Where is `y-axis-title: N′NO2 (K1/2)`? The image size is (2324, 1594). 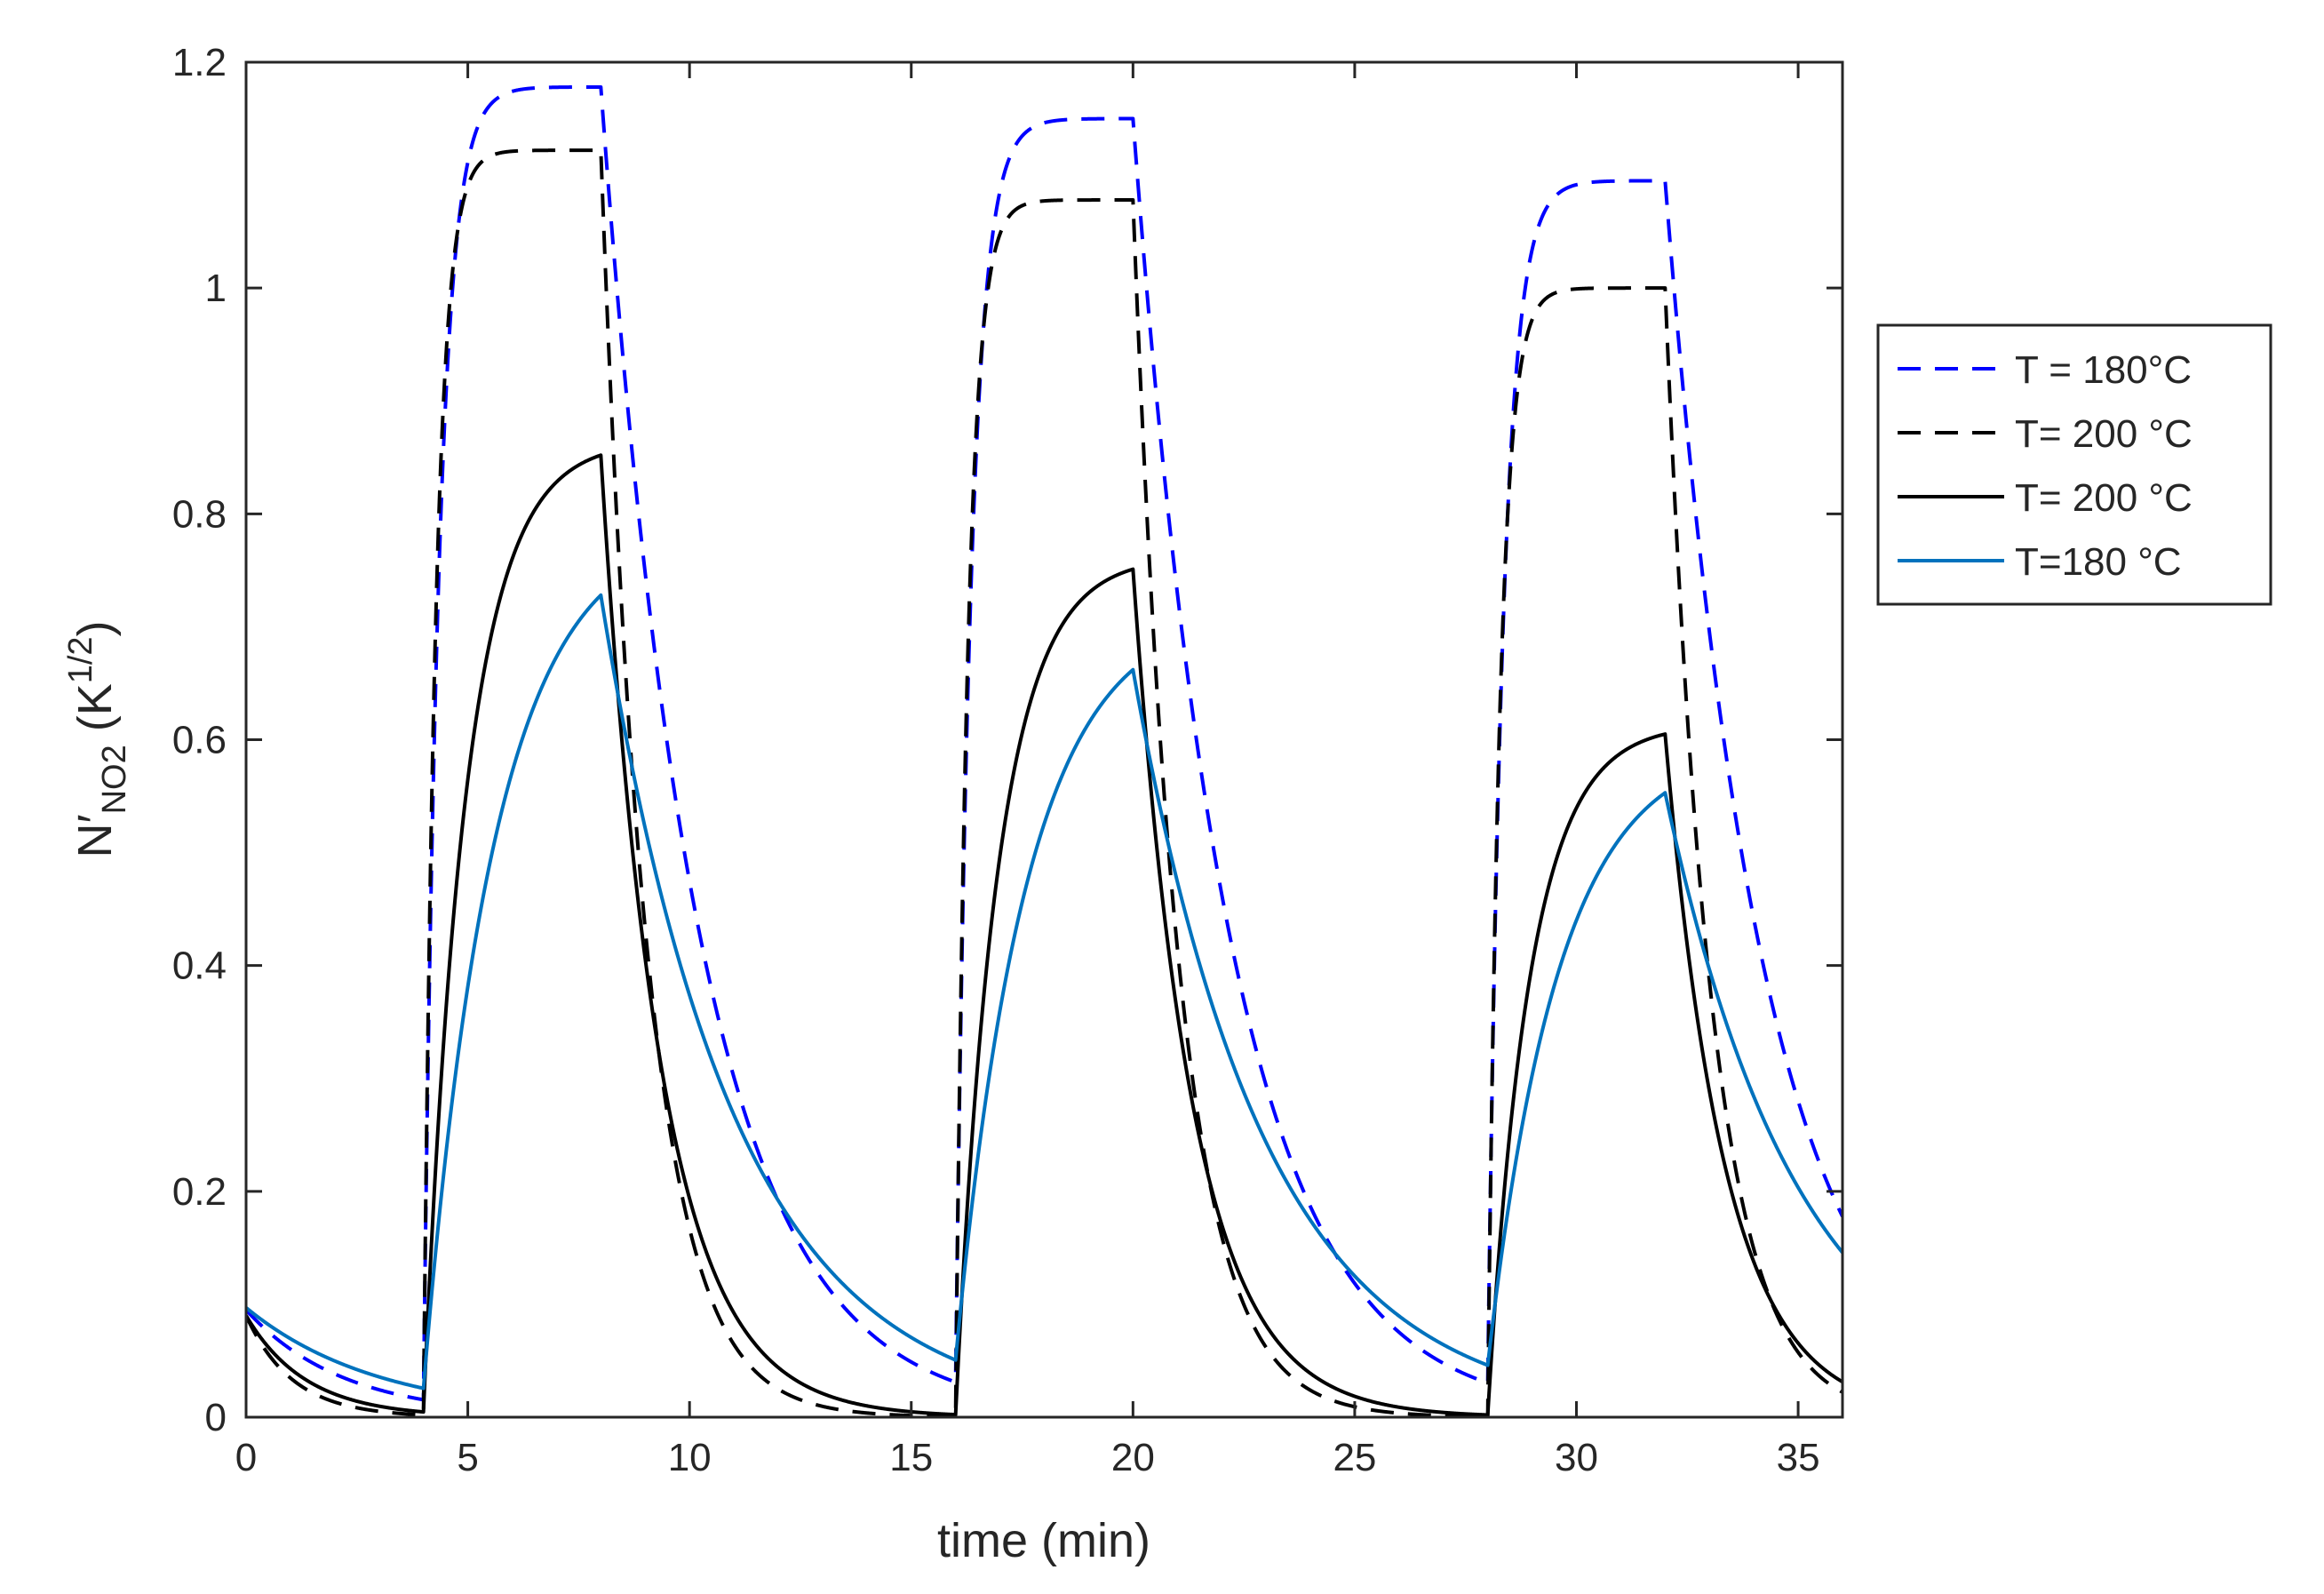 y-axis-title: N′NO2 (K1/2) is located at coordinates (97, 738).